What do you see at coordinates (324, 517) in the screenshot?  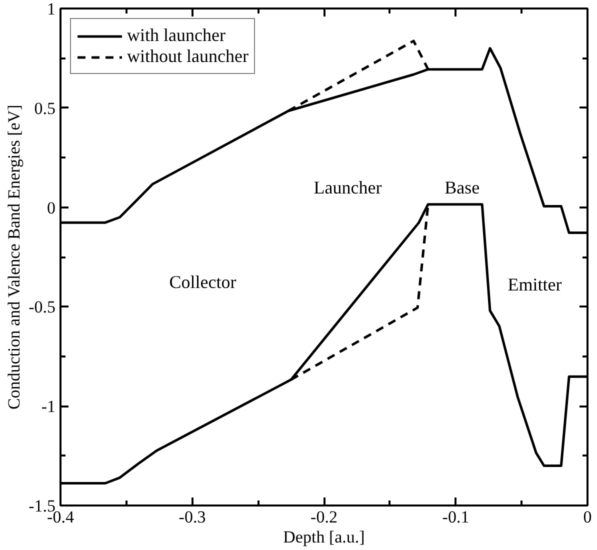 I see `x-tick-label: -0.2` at bounding box center [324, 517].